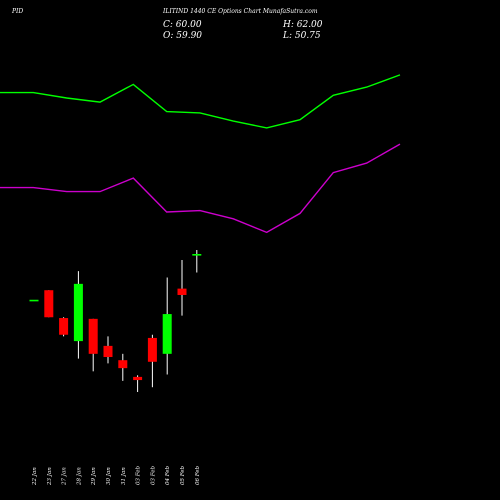 This screenshot has height=500, width=500. Describe the element at coordinates (79, 476) in the screenshot. I see `x-tick-label: 28 Jan` at that location.